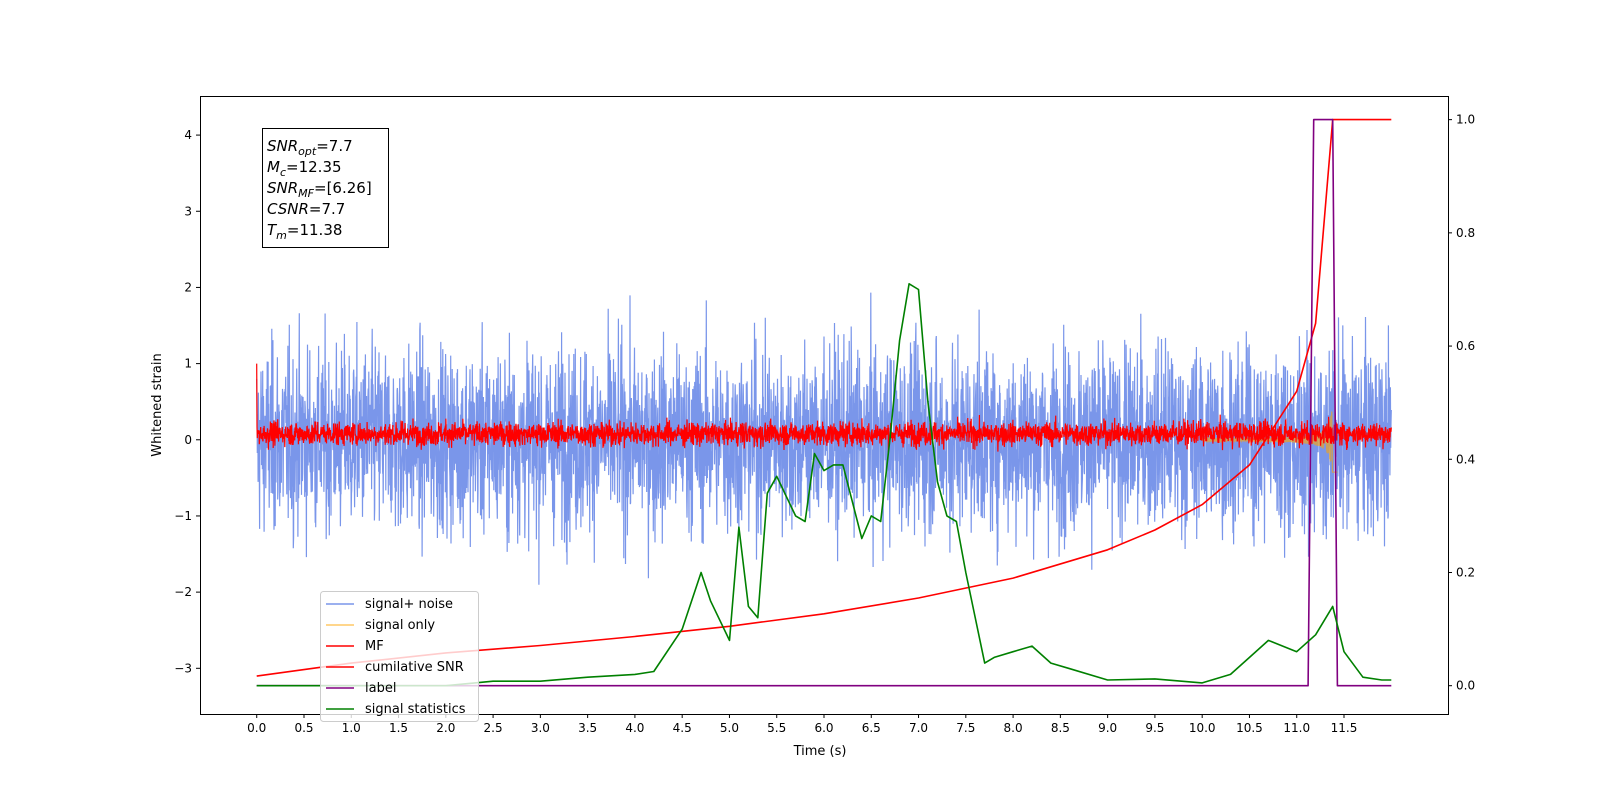 The width and height of the screenshot is (1600, 800). What do you see at coordinates (374, 646) in the screenshot?
I see `legend-label: MF` at bounding box center [374, 646].